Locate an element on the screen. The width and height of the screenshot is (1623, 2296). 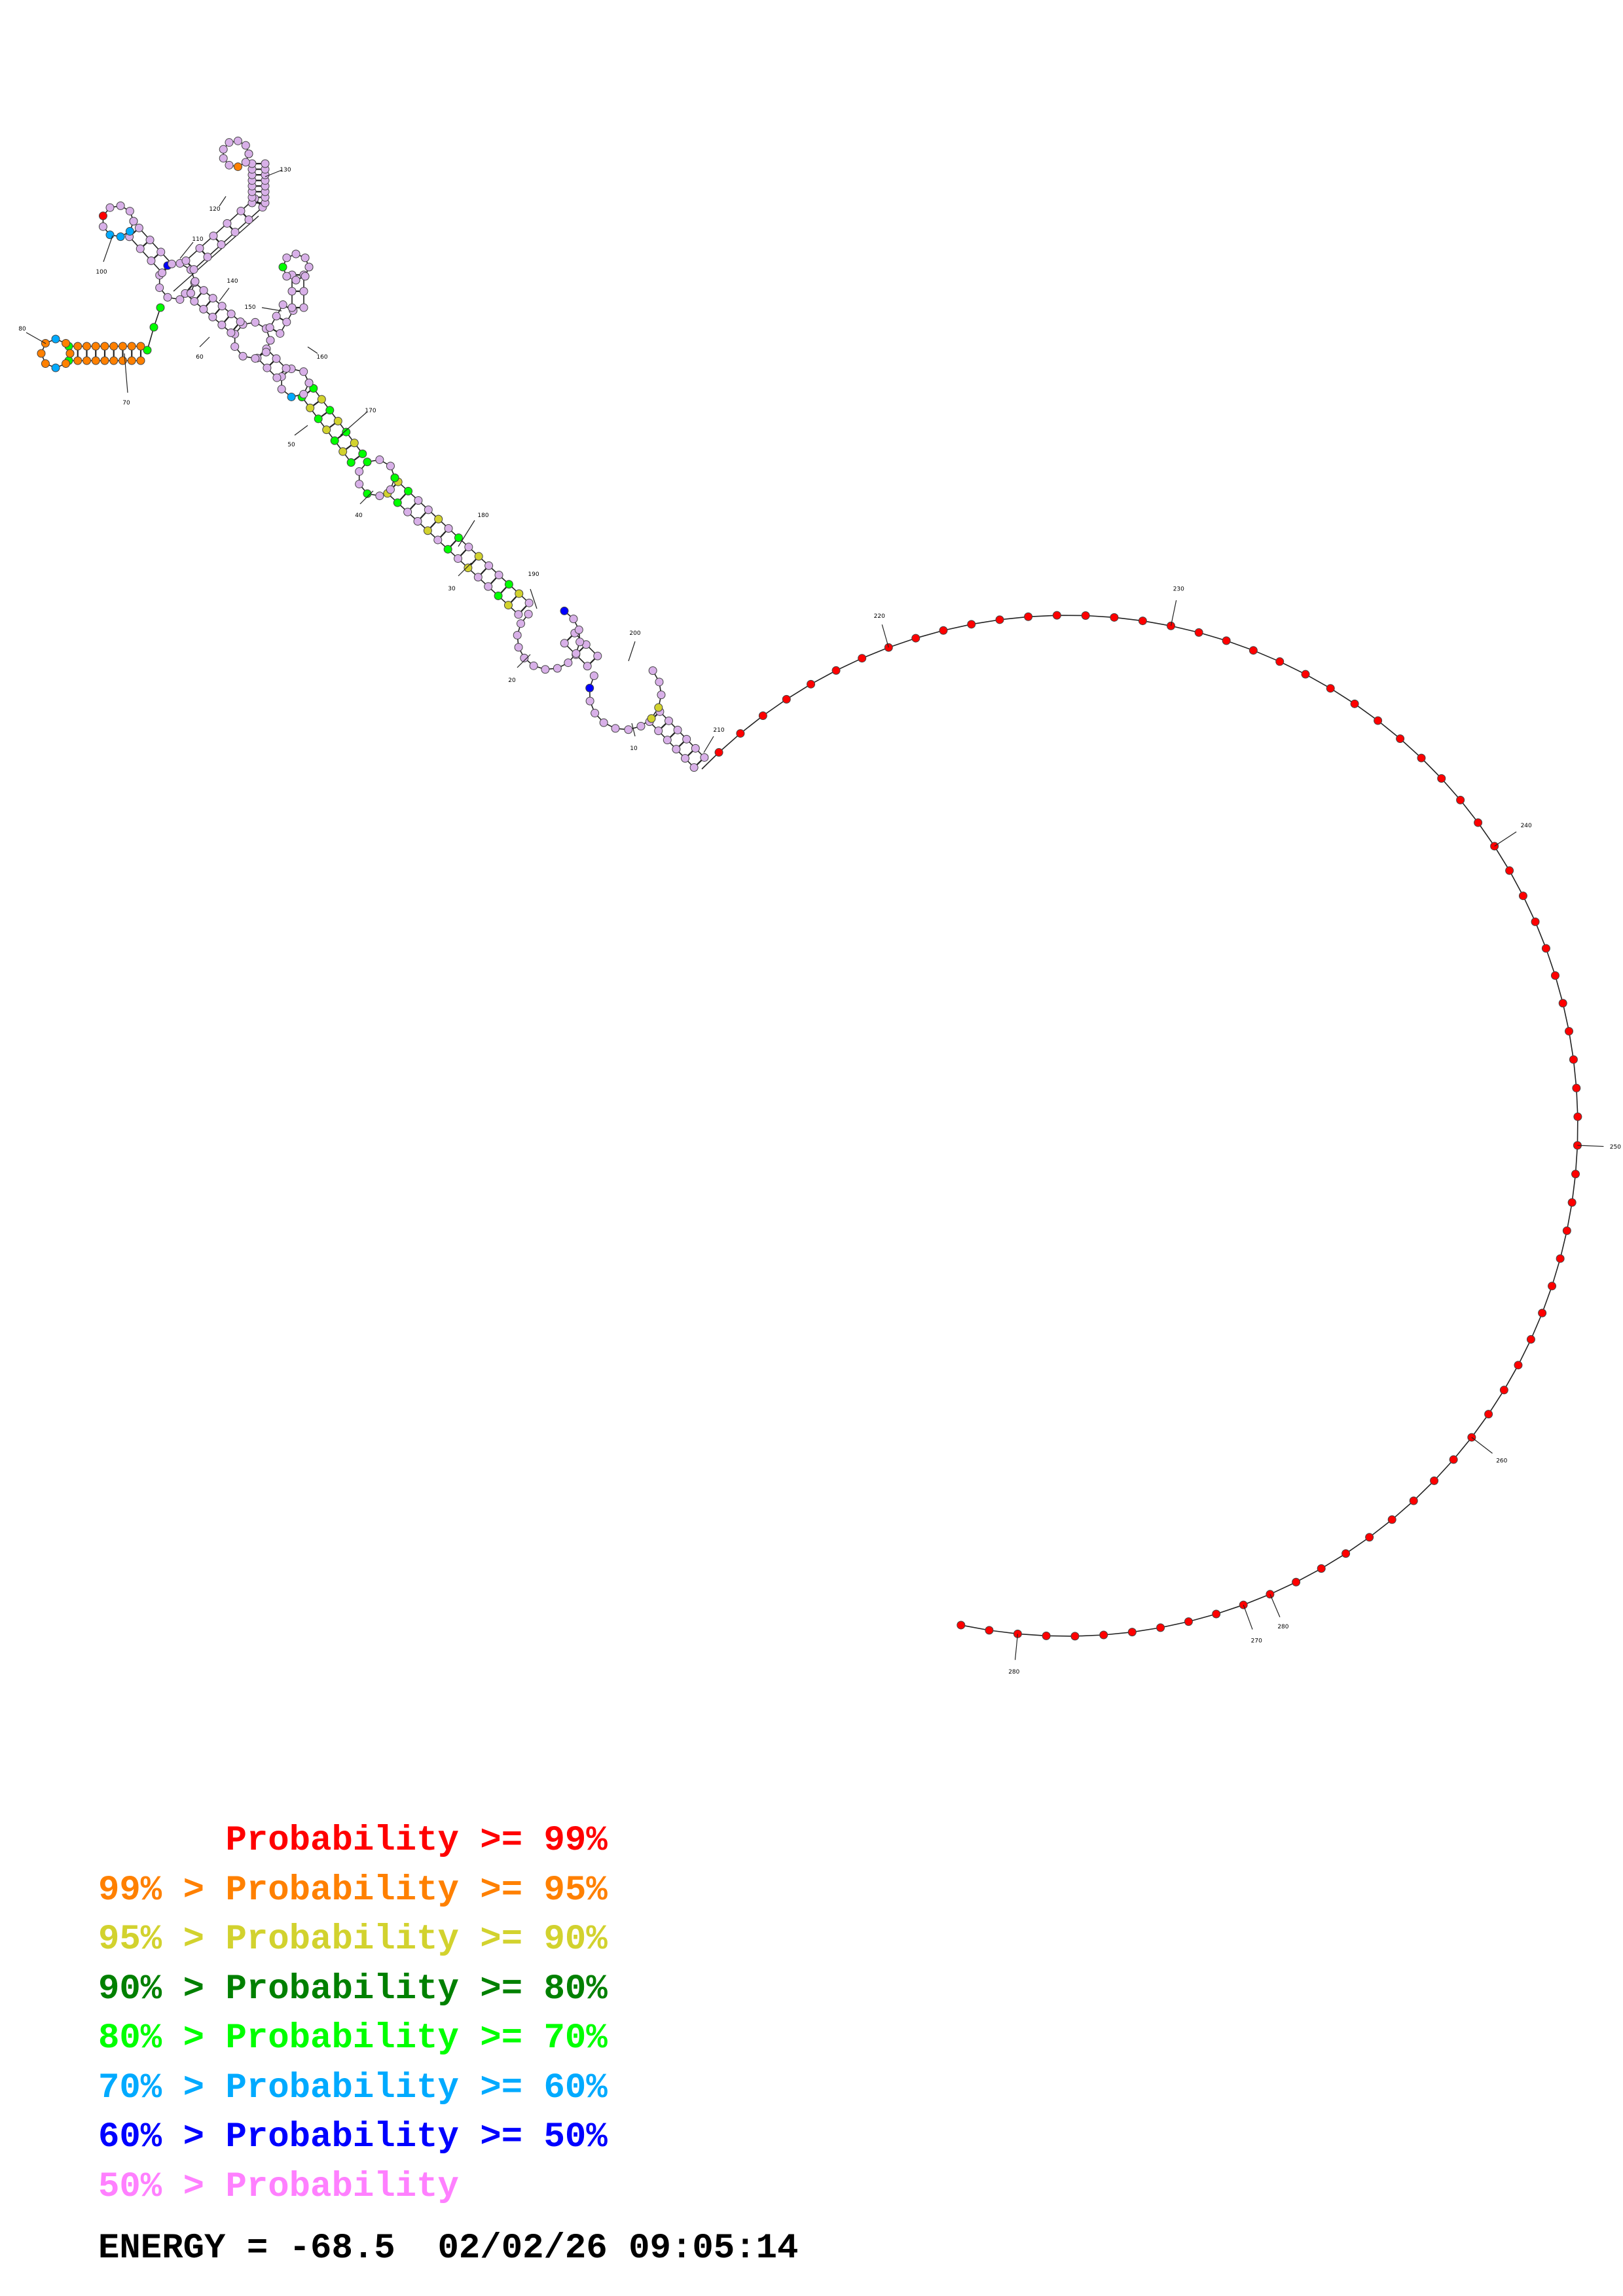
legend-prefix: 95% > is located at coordinates (162, 1940).